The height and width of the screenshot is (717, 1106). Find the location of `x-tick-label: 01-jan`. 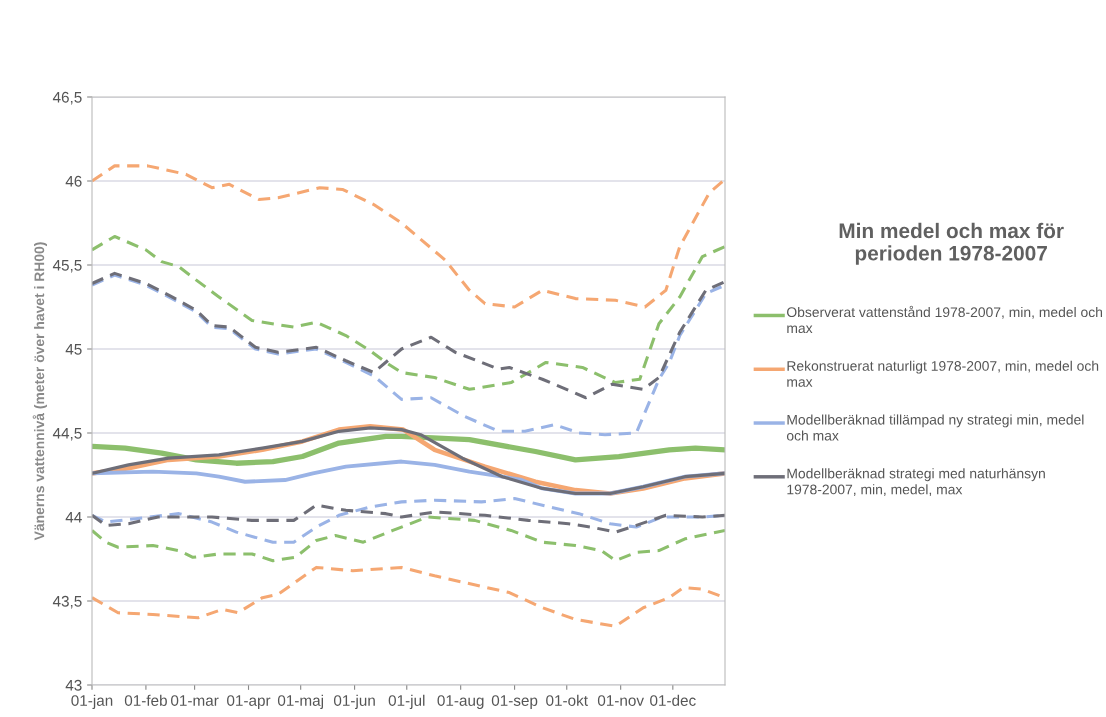

x-tick-label: 01-jan is located at coordinates (92, 701).